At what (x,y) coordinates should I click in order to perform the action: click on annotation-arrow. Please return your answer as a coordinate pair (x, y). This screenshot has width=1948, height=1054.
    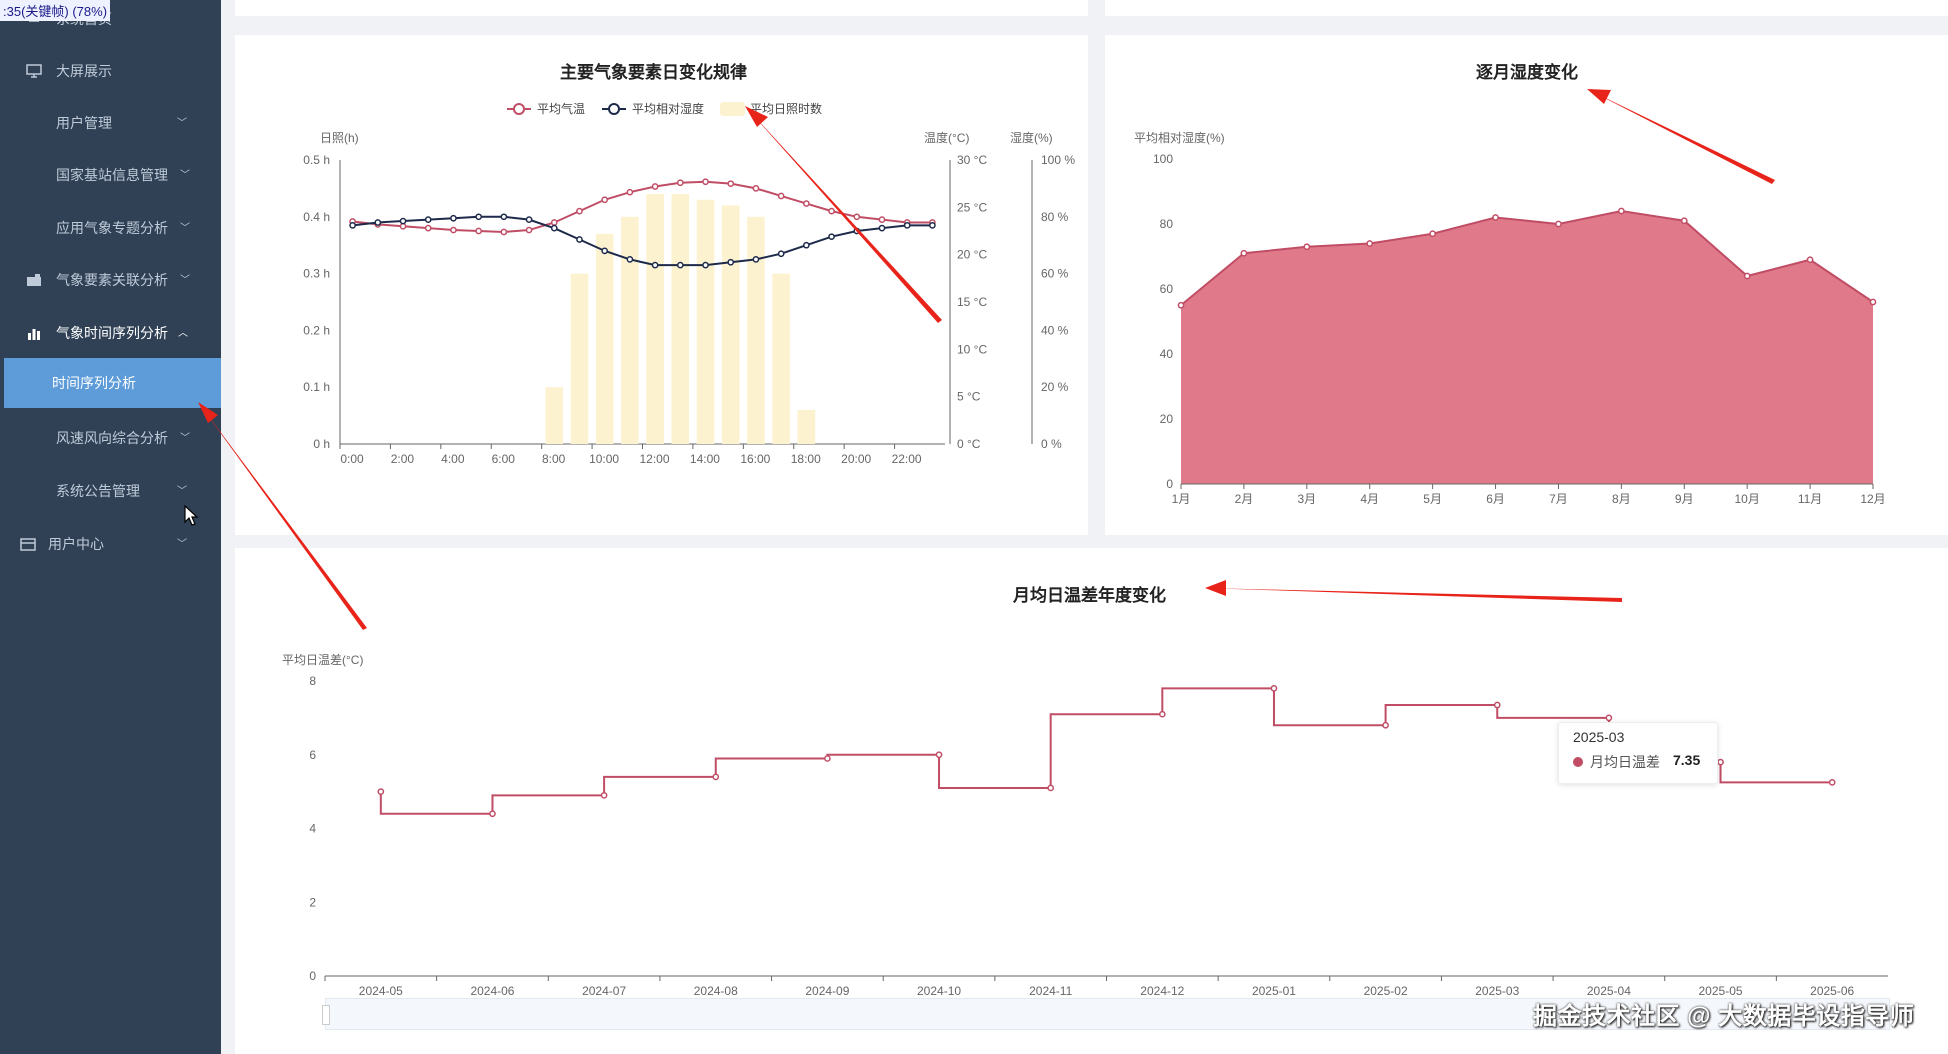
    Looking at the image, I should click on (843, 214).